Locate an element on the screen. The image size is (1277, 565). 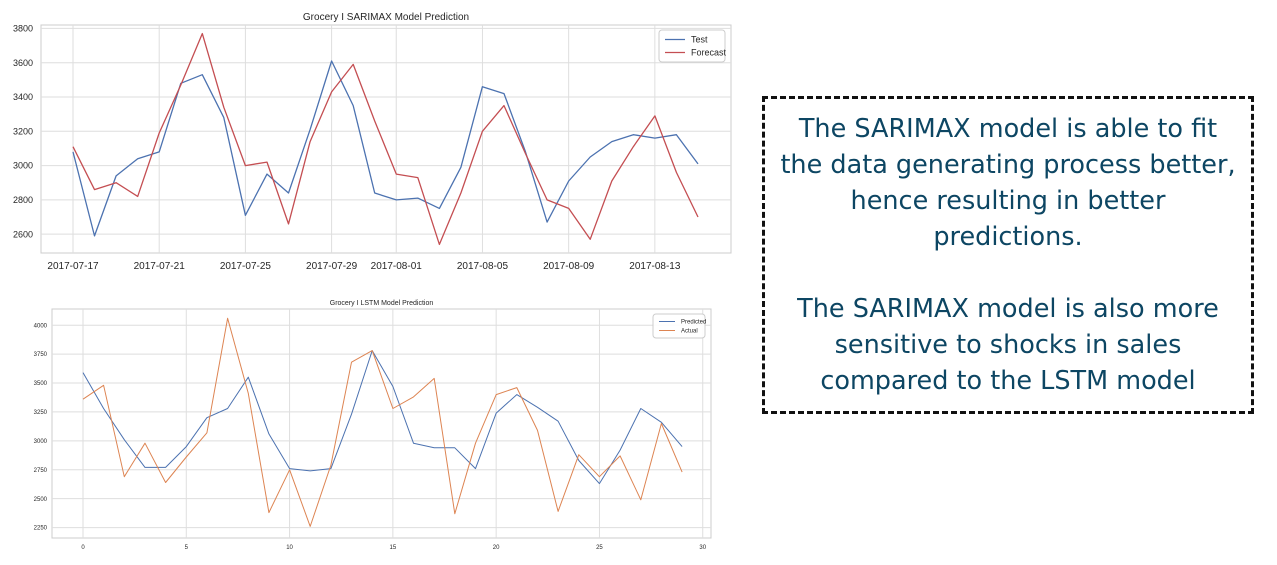
x-tick-label: 5 is located at coordinates (187, 548).